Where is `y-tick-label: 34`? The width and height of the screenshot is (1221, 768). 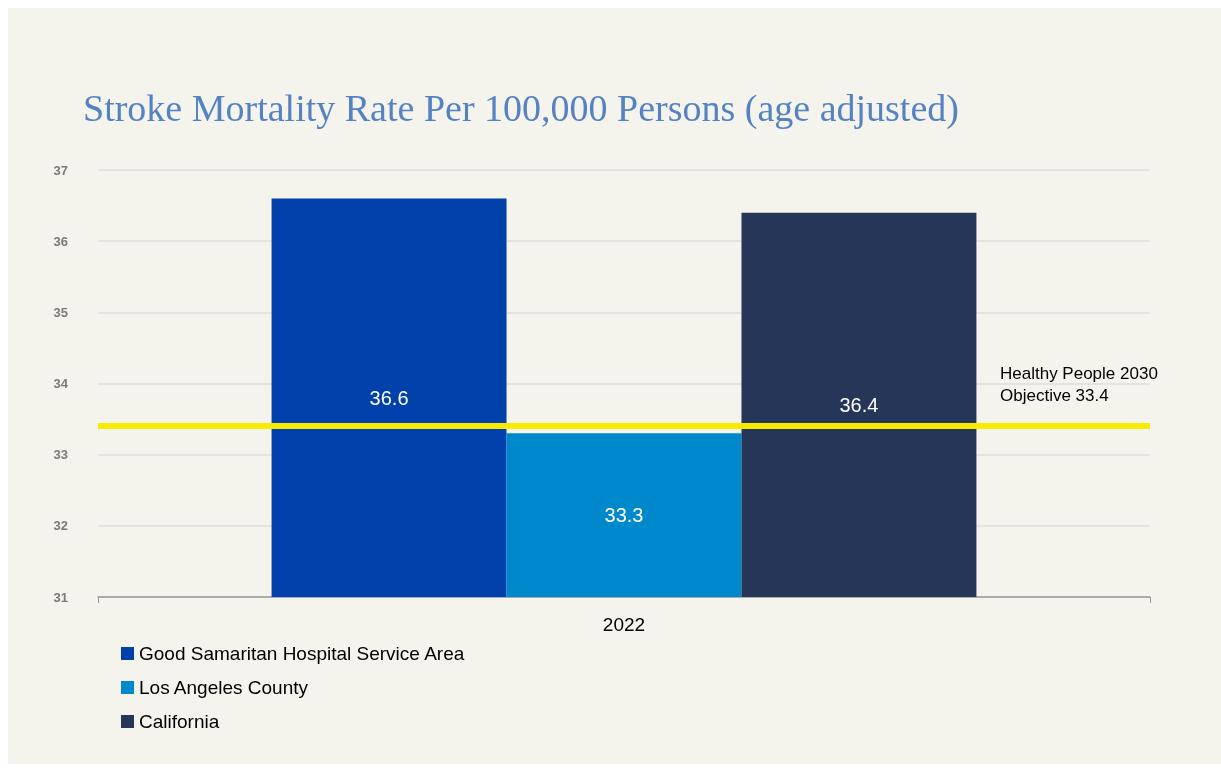
y-tick-label: 34 is located at coordinates (61, 383).